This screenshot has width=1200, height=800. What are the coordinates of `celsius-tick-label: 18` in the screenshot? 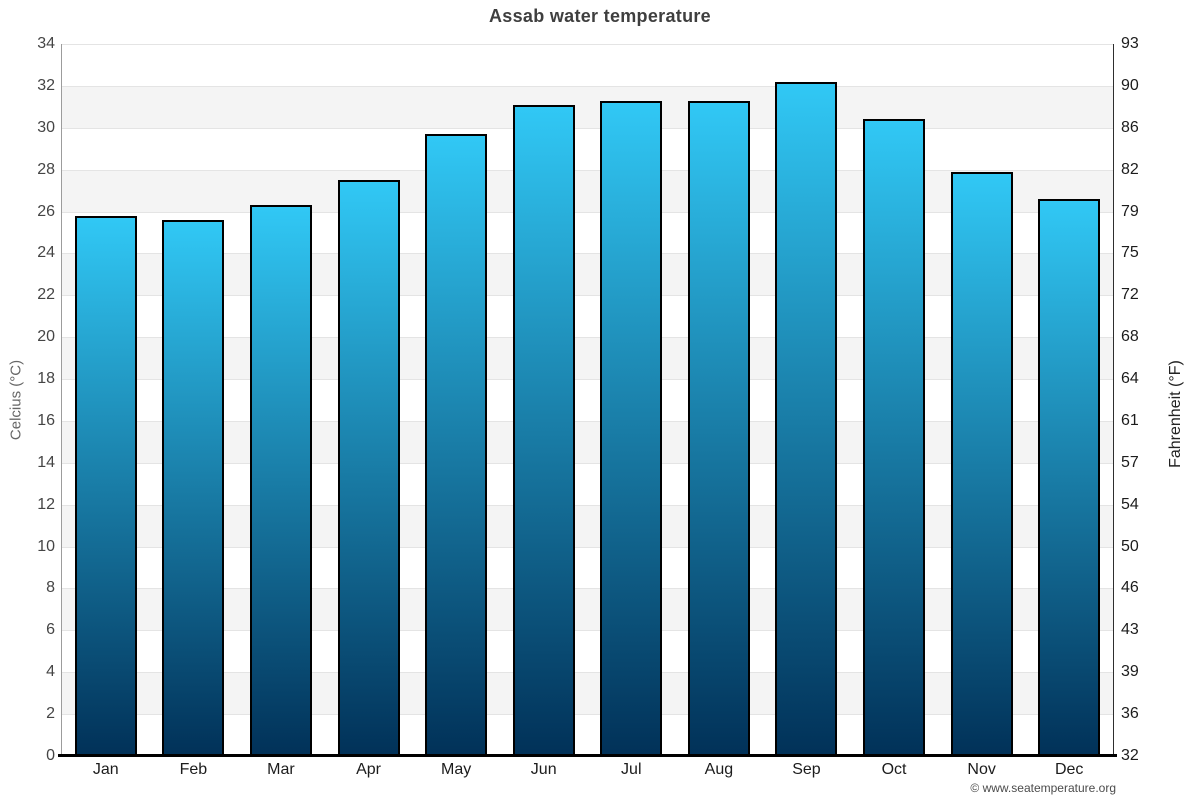 It's located at (46, 379).